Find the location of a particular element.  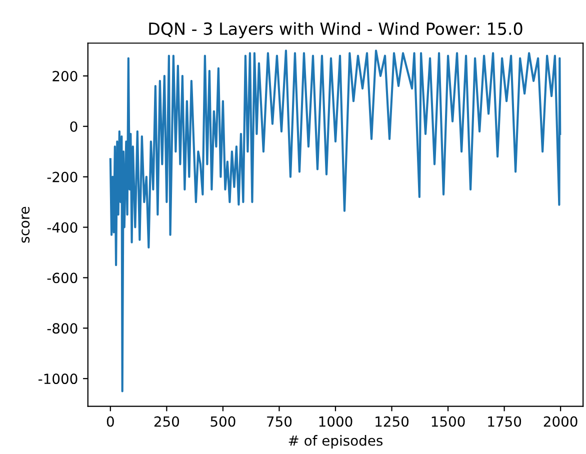

x-tick-label: 1000 is located at coordinates (335, 421).